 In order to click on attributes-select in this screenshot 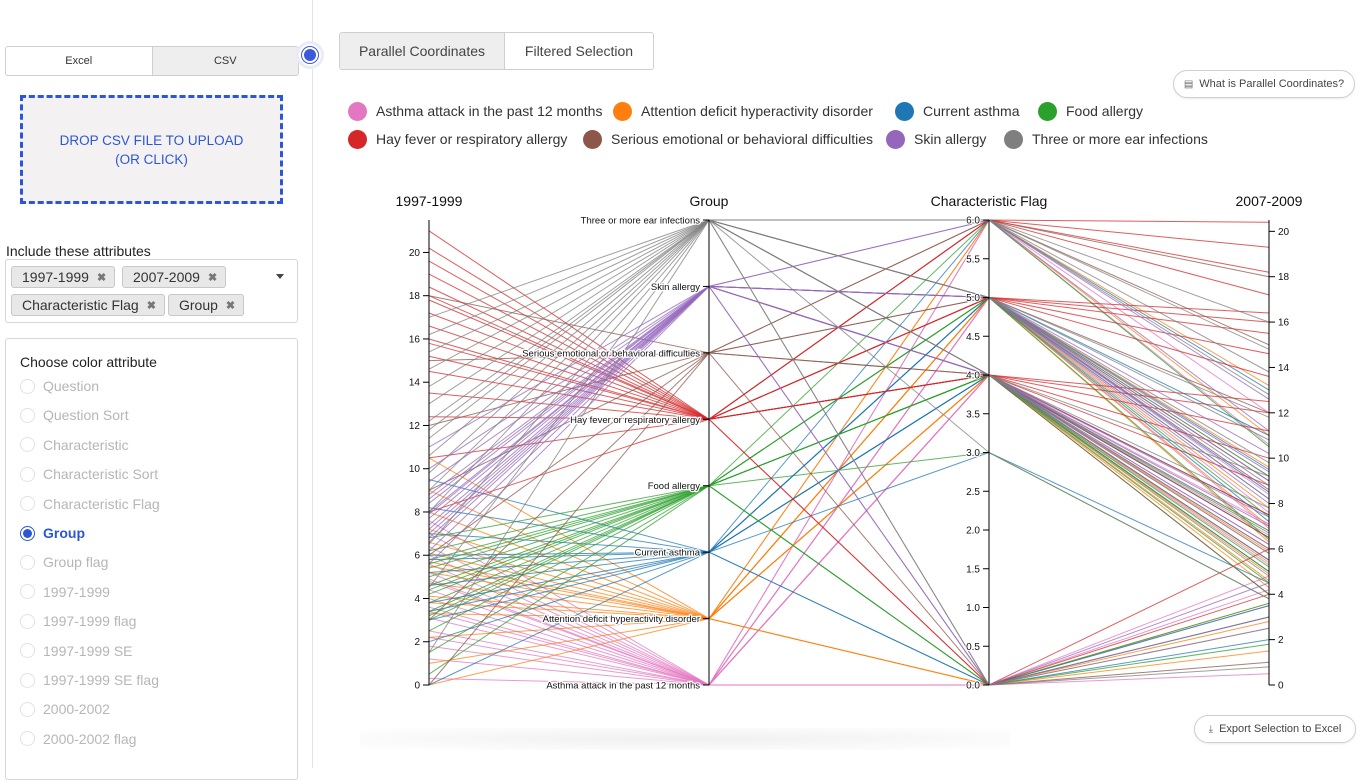, I will do `click(151, 291)`.